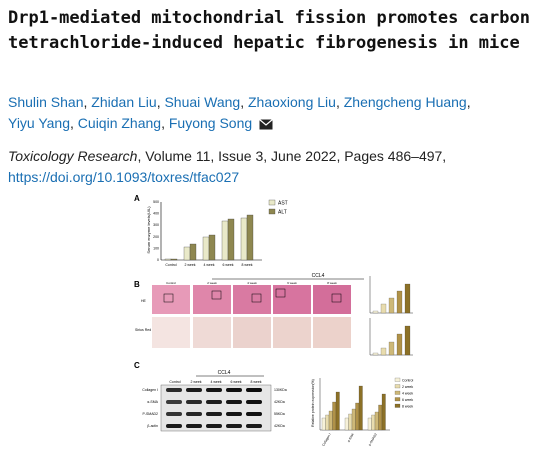  What do you see at coordinates (156, 248) in the screenshot?
I see `ytick-label: 100` at bounding box center [156, 248].